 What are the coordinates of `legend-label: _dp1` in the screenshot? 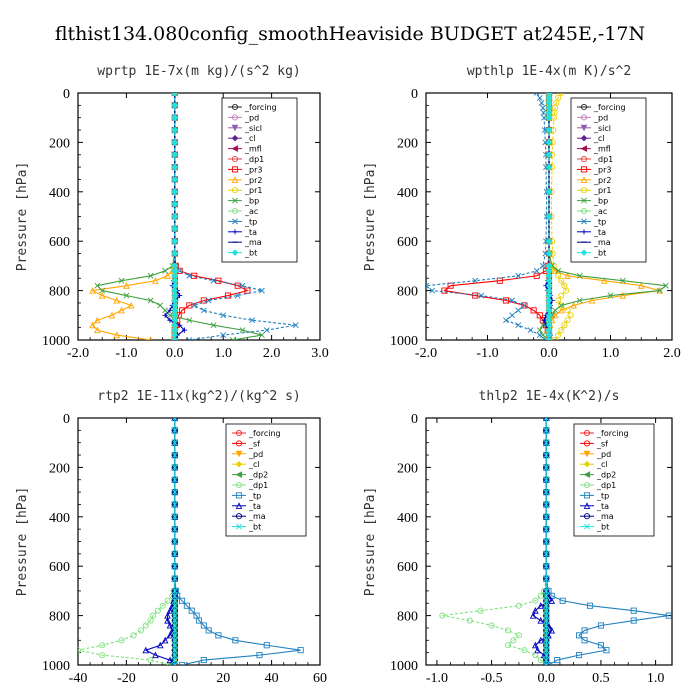 It's located at (603, 159).